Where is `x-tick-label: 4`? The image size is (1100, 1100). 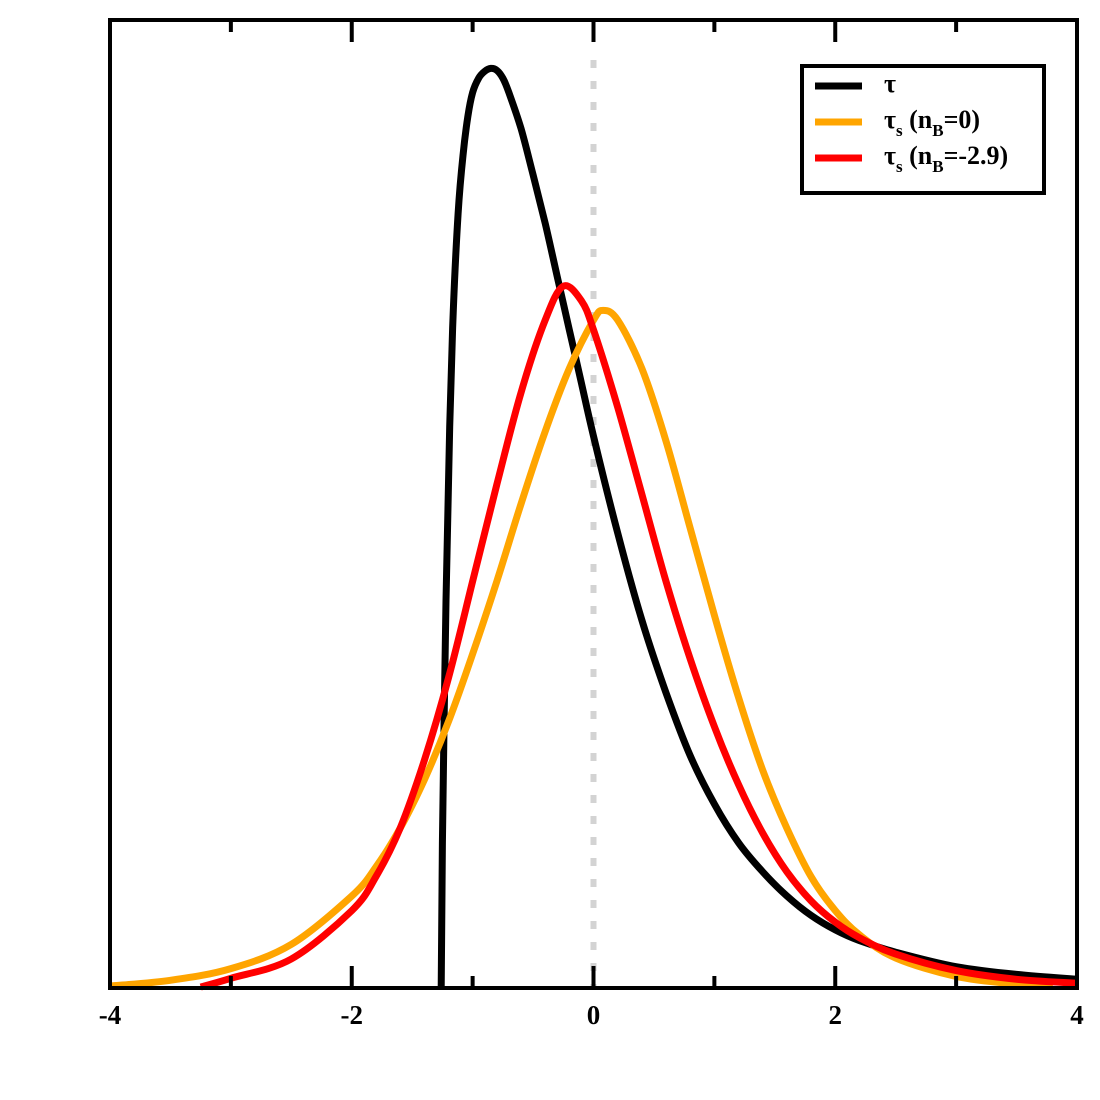
x-tick-label: 4 is located at coordinates (1077, 1015).